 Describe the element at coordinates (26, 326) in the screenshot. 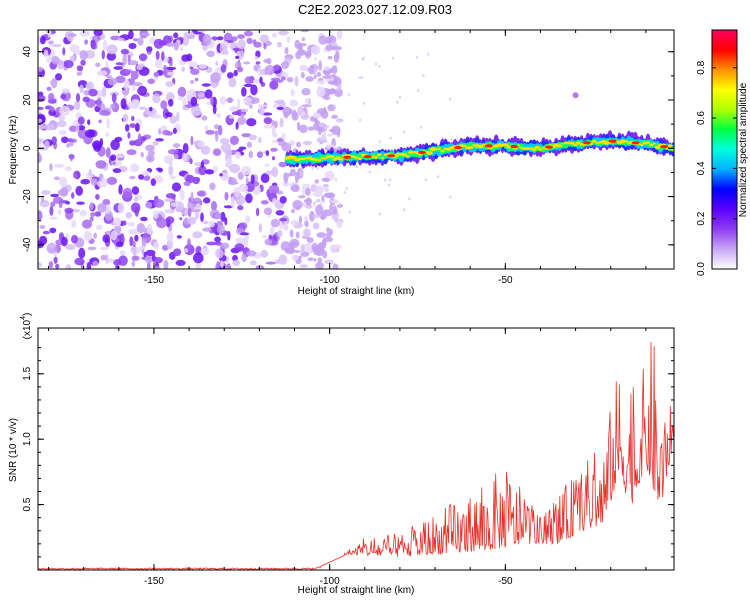

I see `bottom-exponent-label: (x104)` at that location.